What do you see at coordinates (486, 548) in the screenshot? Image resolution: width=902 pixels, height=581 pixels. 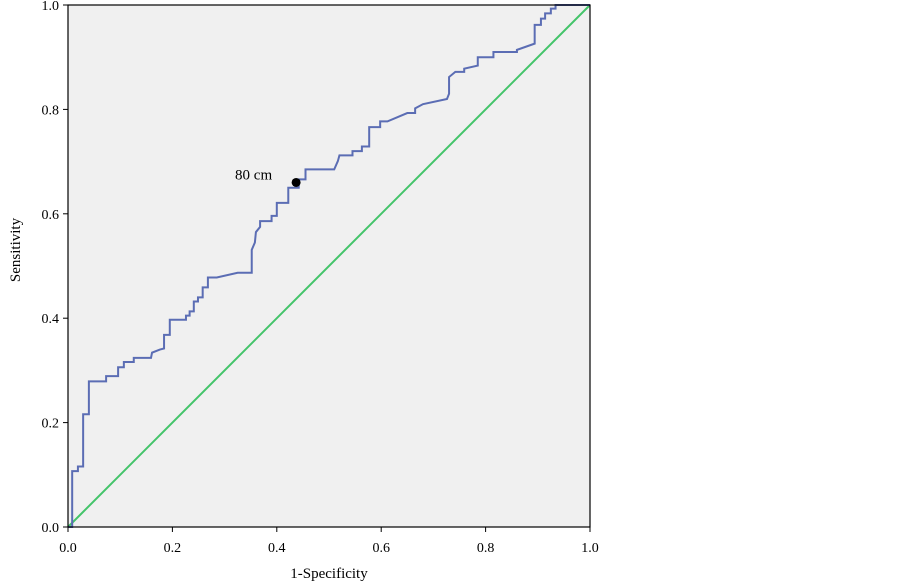 I see `x-tick-label: 0.8` at bounding box center [486, 548].